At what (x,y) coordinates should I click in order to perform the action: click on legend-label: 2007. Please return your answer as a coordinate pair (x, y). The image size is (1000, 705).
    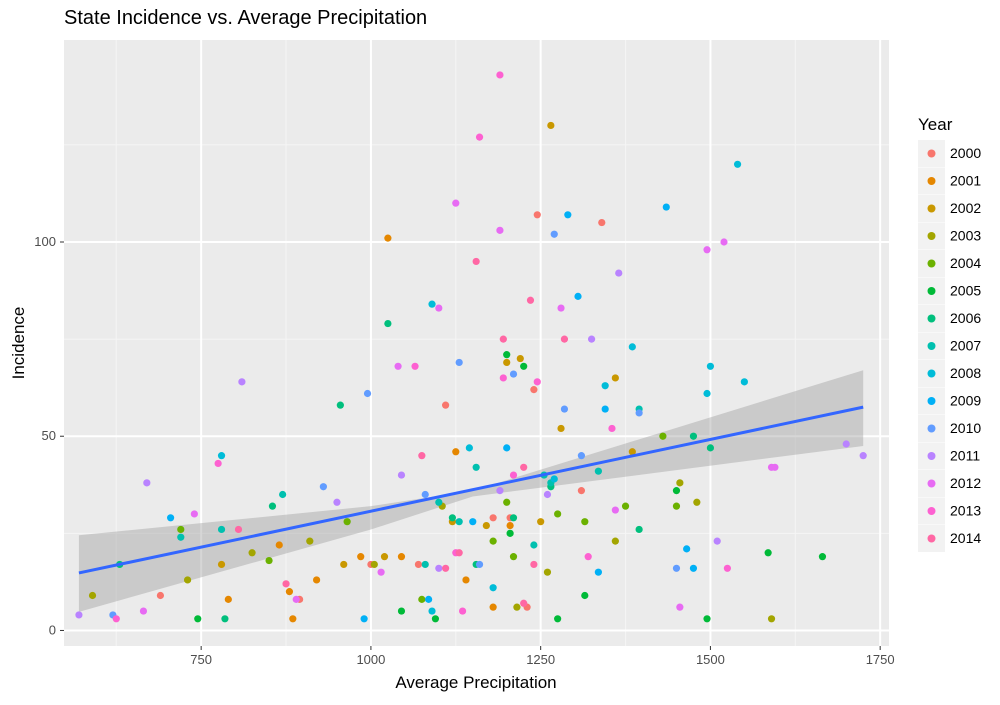
    Looking at the image, I should click on (965, 346).